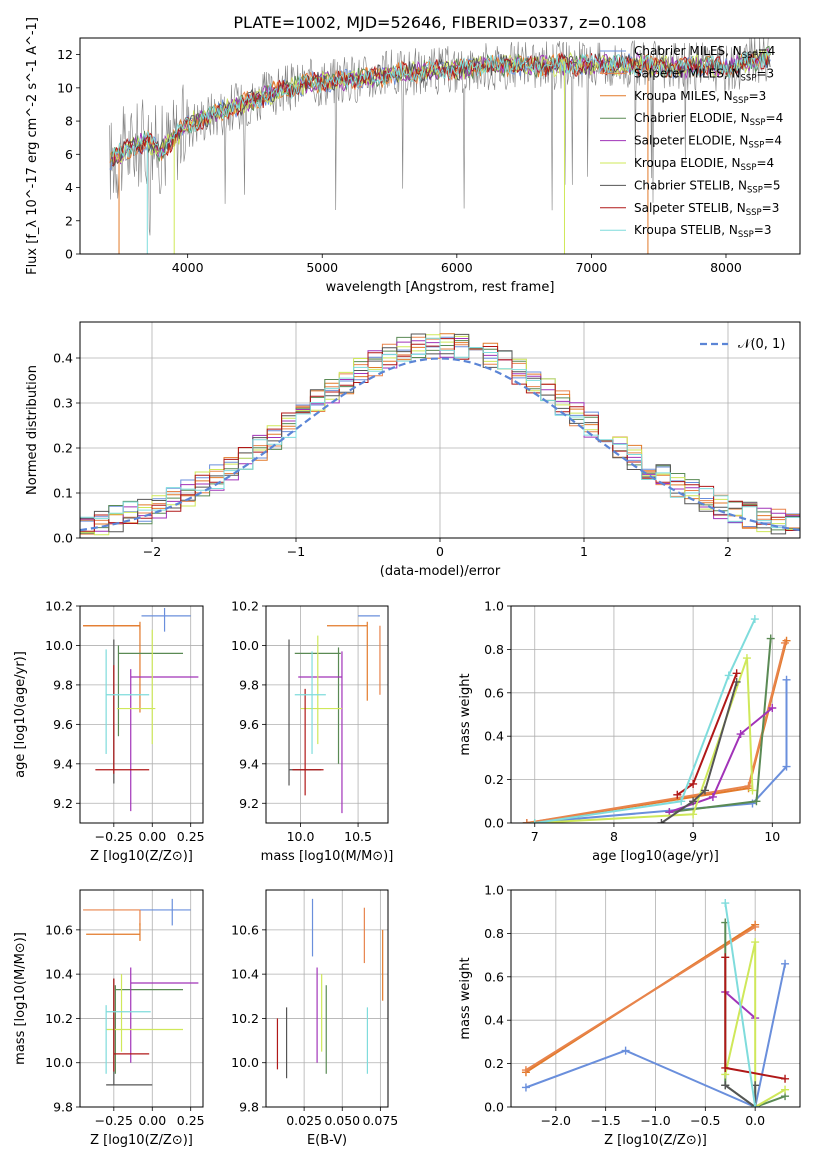 The image size is (819, 1170). I want to click on y-tick-label: 9.2, so click(249, 803).